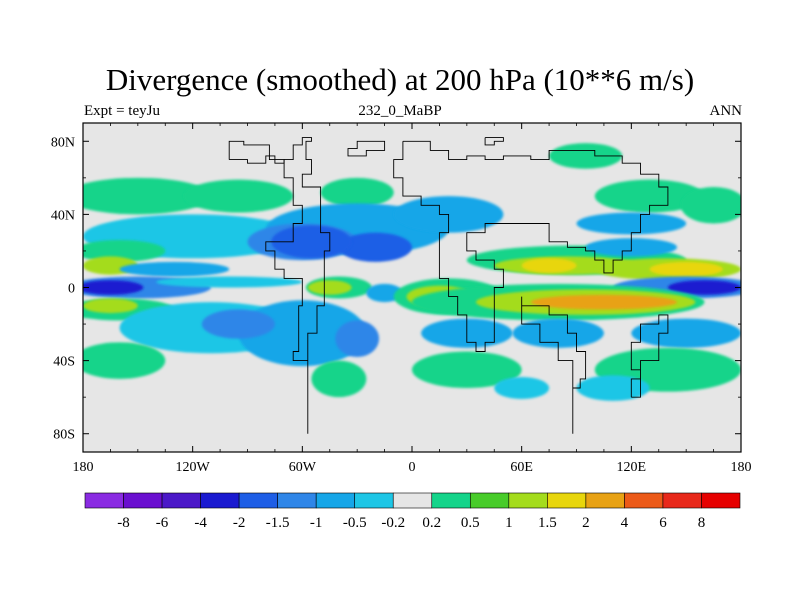 The width and height of the screenshot is (800, 600). What do you see at coordinates (625, 523) in the screenshot?
I see `colorbar-label-13: 4` at bounding box center [625, 523].